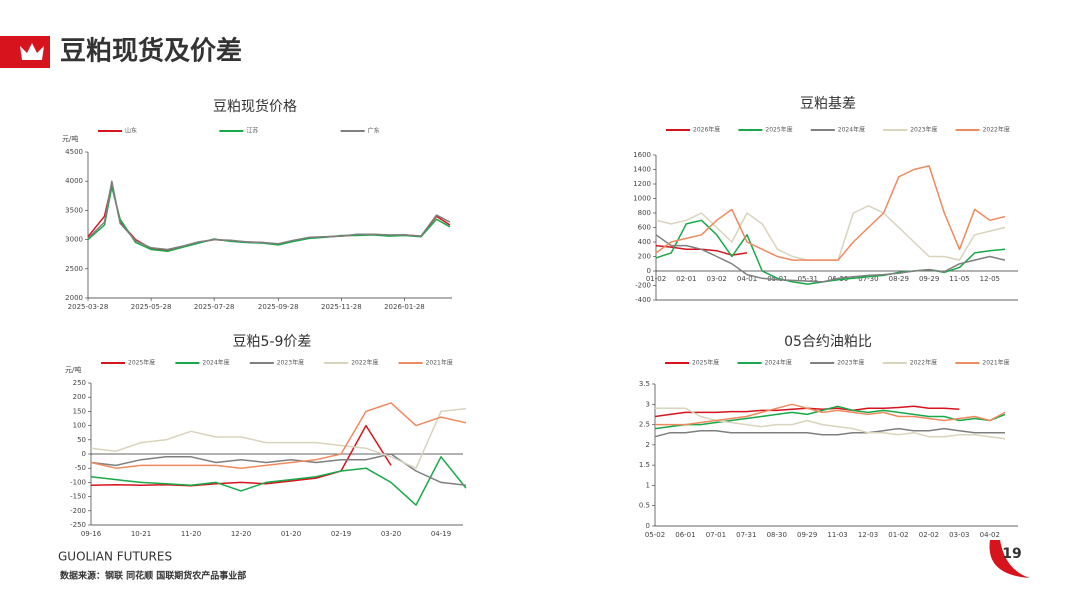  Describe the element at coordinates (252, 131) in the screenshot. I see `legend-label: 江苏` at that location.